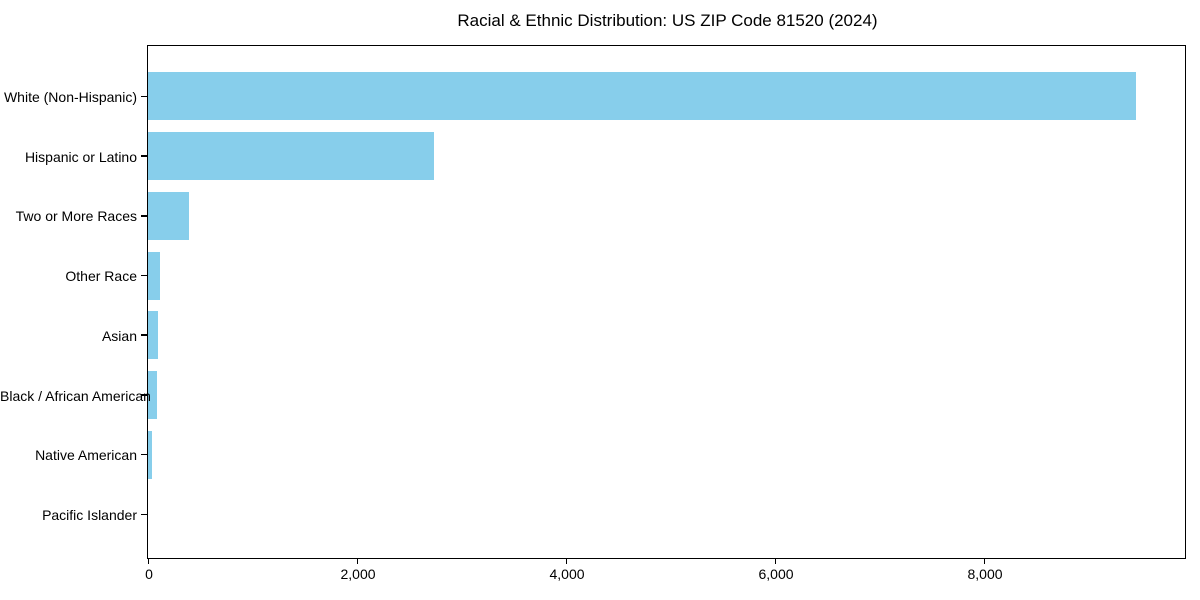  Describe the element at coordinates (101, 276) in the screenshot. I see `y-tick-label-other-race: Other Race` at that location.